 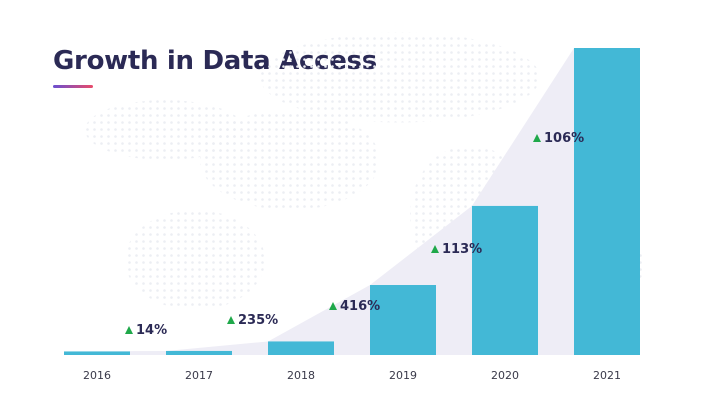 What do you see at coordinates (607, 375) in the screenshot?
I see `x-tick-label: 2021` at bounding box center [607, 375].